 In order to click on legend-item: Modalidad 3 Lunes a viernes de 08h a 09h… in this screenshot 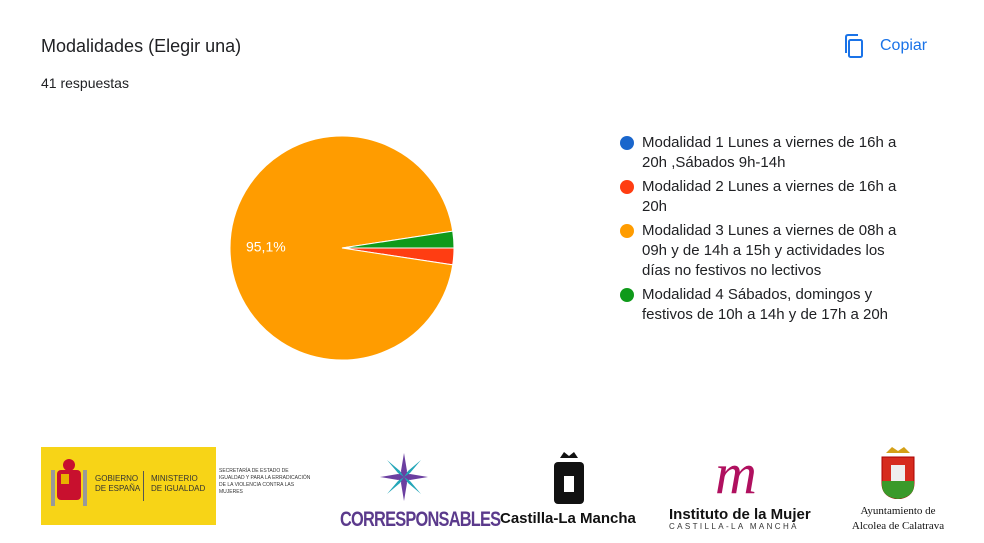, I will do `click(759, 251)`.